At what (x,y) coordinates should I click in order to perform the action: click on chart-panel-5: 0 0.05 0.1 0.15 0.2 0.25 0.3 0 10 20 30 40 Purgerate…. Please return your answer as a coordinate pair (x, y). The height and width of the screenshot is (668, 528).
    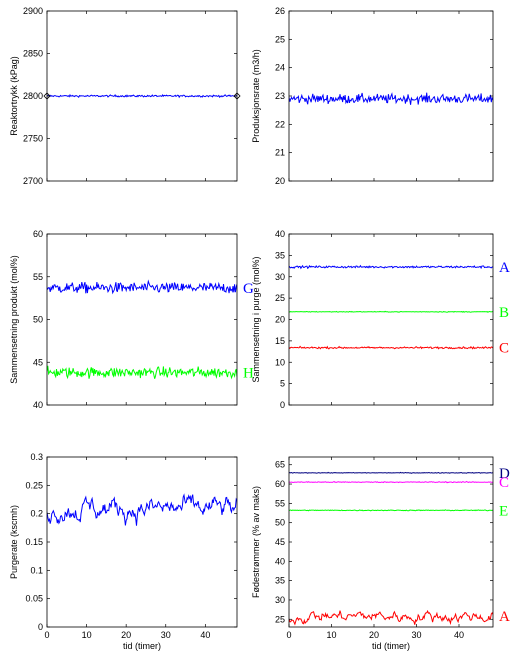
    Looking at the image, I should click on (123, 551).